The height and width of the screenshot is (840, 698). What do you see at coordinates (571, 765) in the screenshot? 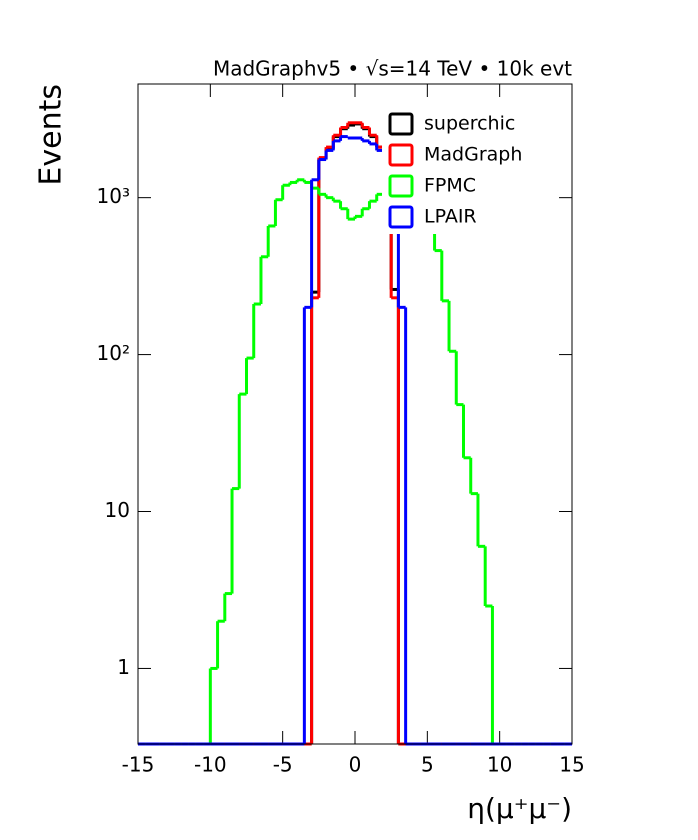
I see `x-tick-label: 15` at bounding box center [571, 765].